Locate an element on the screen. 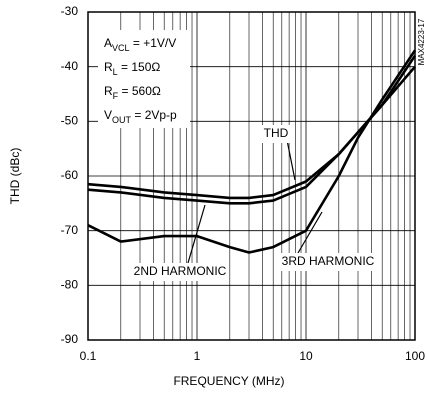 The width and height of the screenshot is (428, 400). condition-part: A is located at coordinates (108, 43).